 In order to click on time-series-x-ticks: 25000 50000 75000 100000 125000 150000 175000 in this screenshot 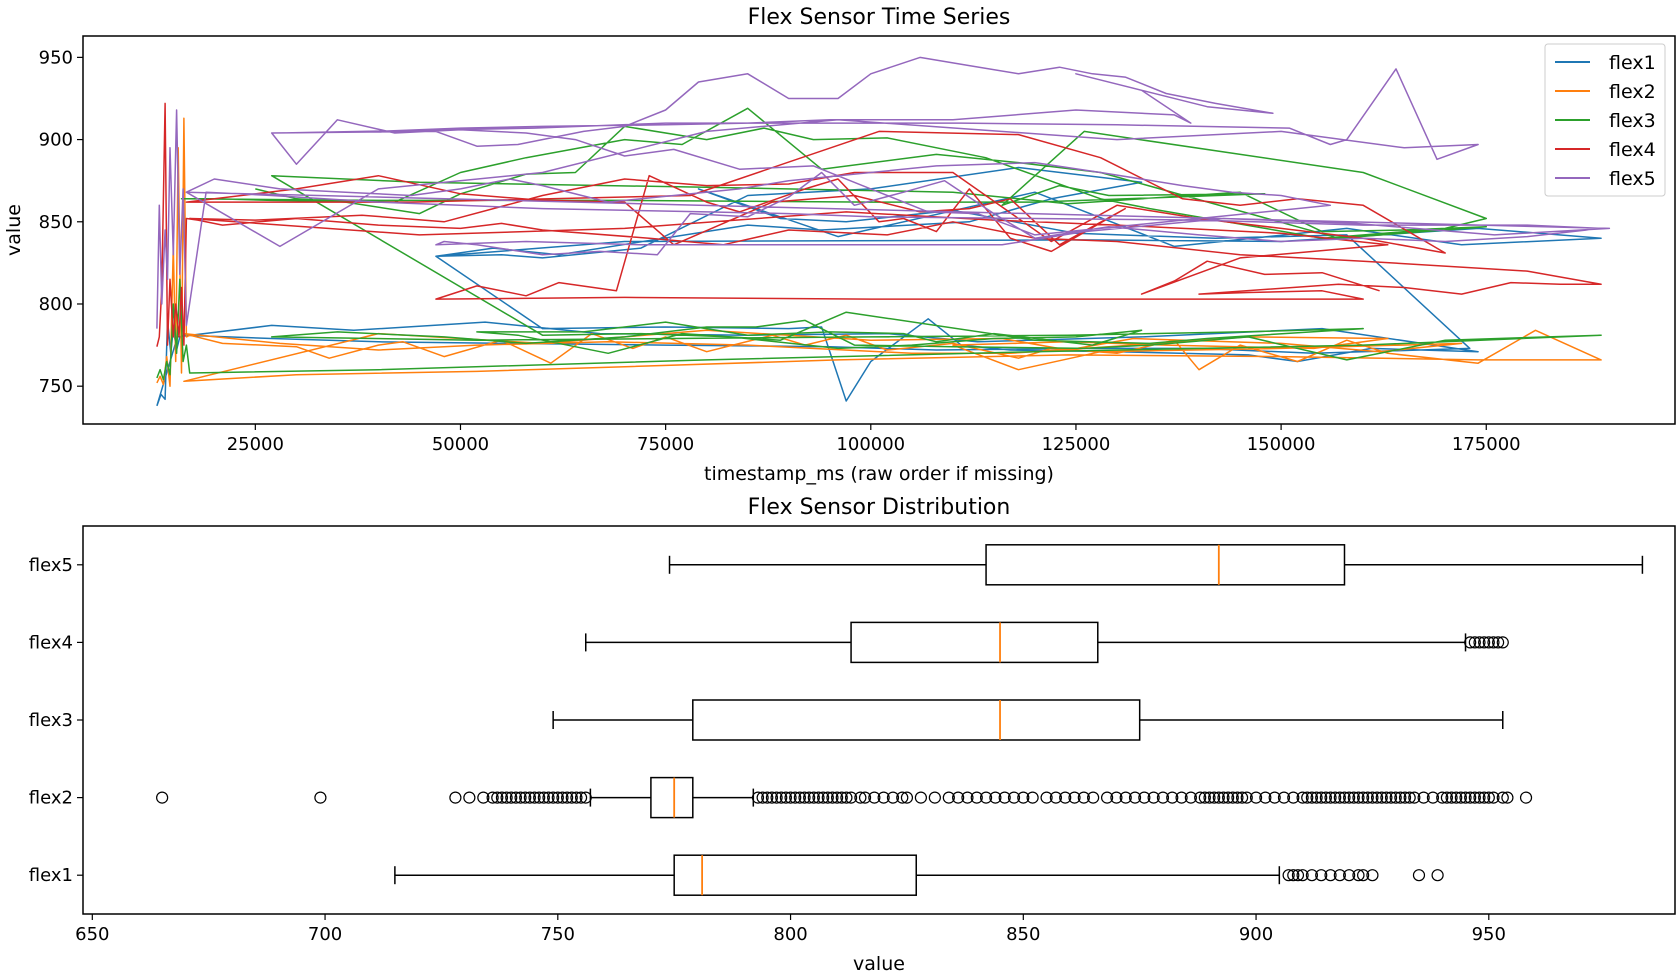, I will do `click(874, 439)`.